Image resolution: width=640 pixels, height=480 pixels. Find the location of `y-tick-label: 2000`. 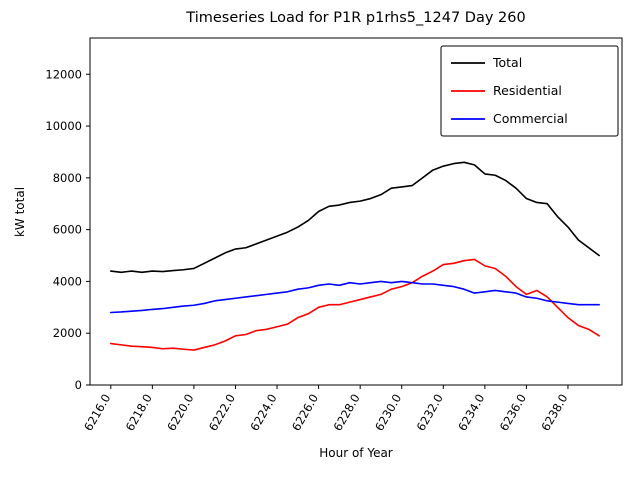

y-tick-label: 2000 is located at coordinates (67, 333).